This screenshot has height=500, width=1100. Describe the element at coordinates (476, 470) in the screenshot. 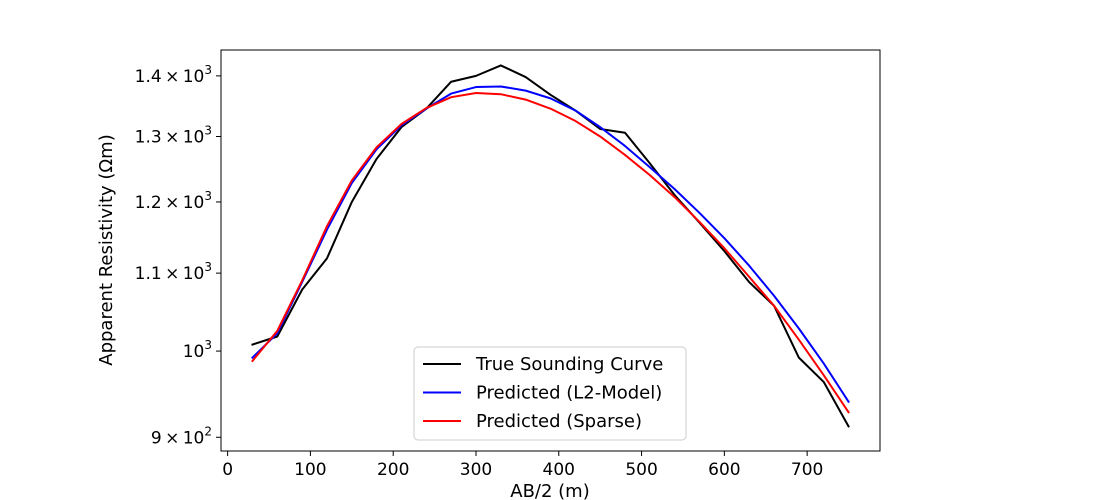

I see `x-tick-label: 300` at that location.